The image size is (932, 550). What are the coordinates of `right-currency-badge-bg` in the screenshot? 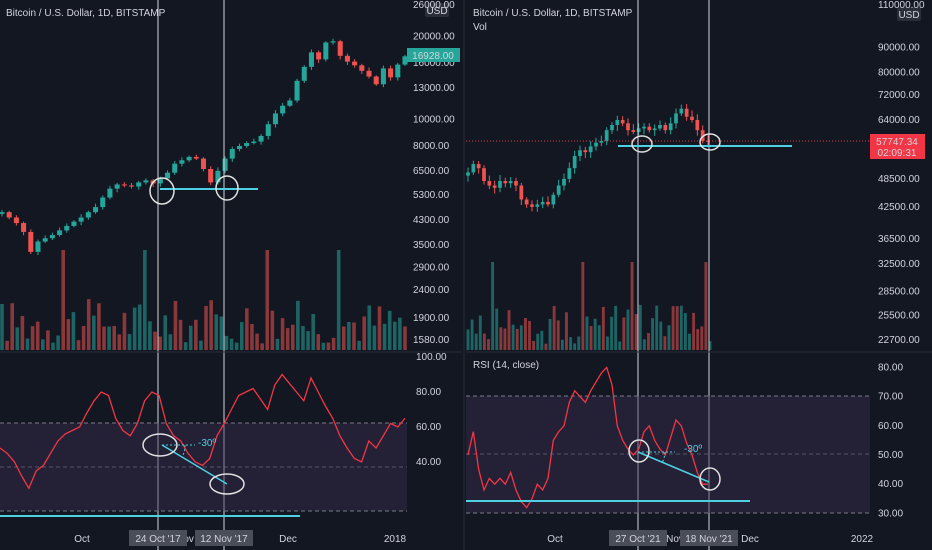 It's located at (909, 14).